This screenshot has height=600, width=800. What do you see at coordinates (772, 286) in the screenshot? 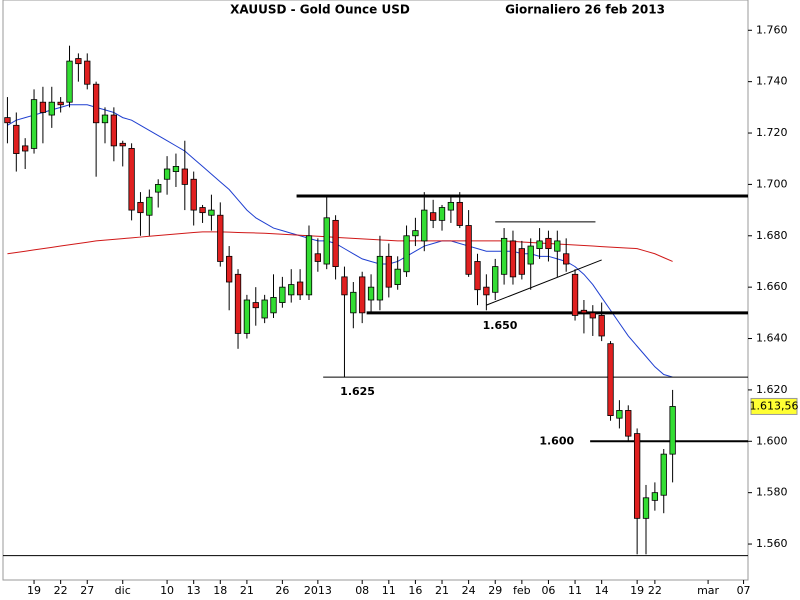
I see `y-tick-label: 1.660` at bounding box center [772, 286].